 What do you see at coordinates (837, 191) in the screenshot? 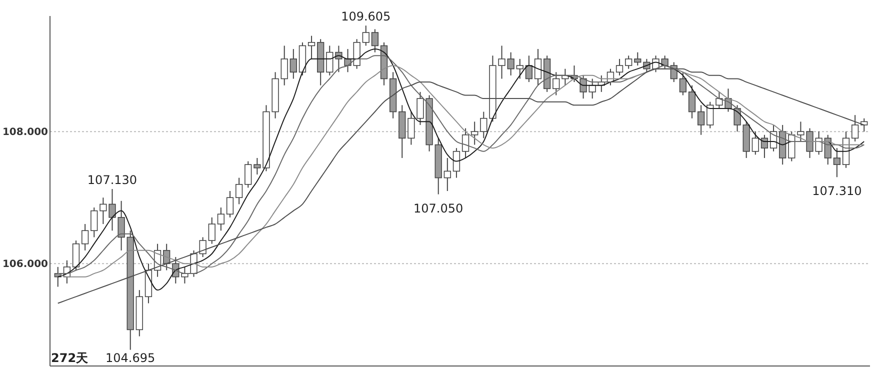
I see `annotation: 107.310` at bounding box center [837, 191].